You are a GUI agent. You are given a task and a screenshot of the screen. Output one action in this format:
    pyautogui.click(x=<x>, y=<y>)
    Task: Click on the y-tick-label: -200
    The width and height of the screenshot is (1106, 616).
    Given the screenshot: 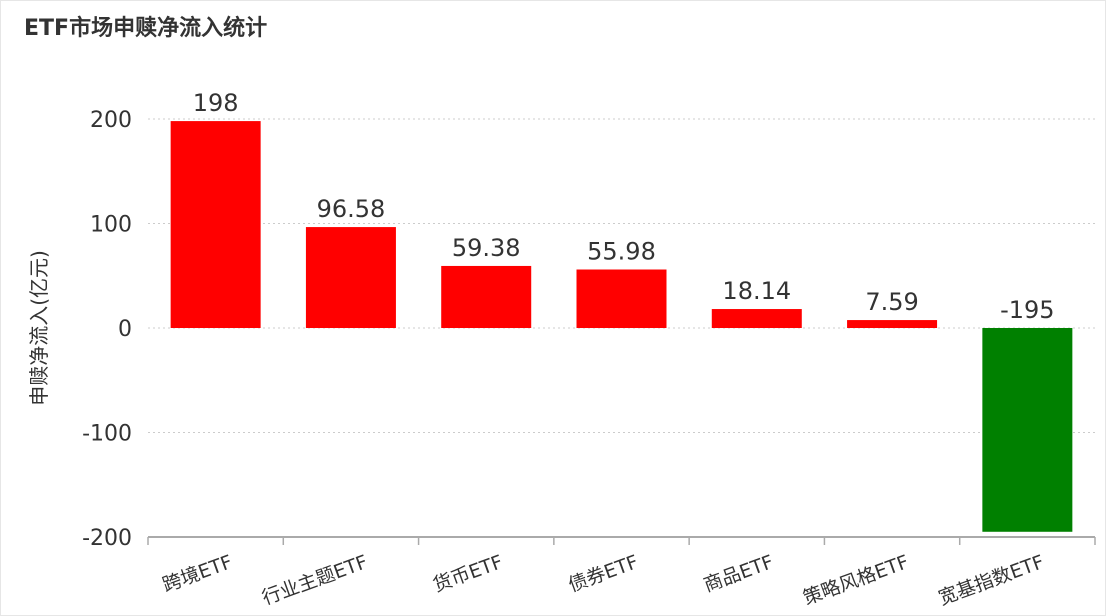 What is the action you would take?
    pyautogui.click(x=107, y=538)
    